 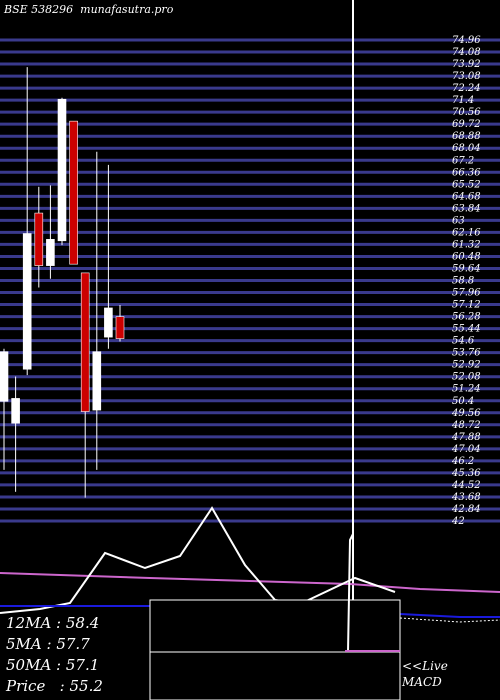 I want to click on ma-line, so click(x=250, y=582).